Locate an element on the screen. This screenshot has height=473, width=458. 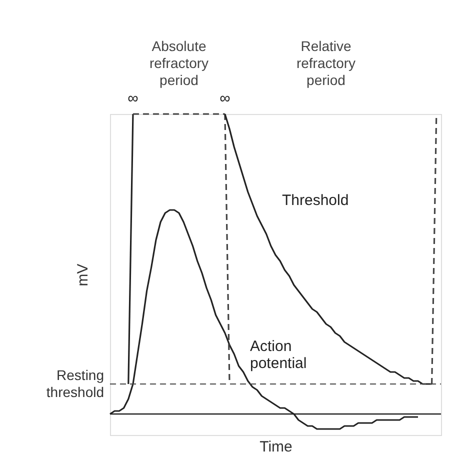
annotation: Threshold is located at coordinates (315, 200).